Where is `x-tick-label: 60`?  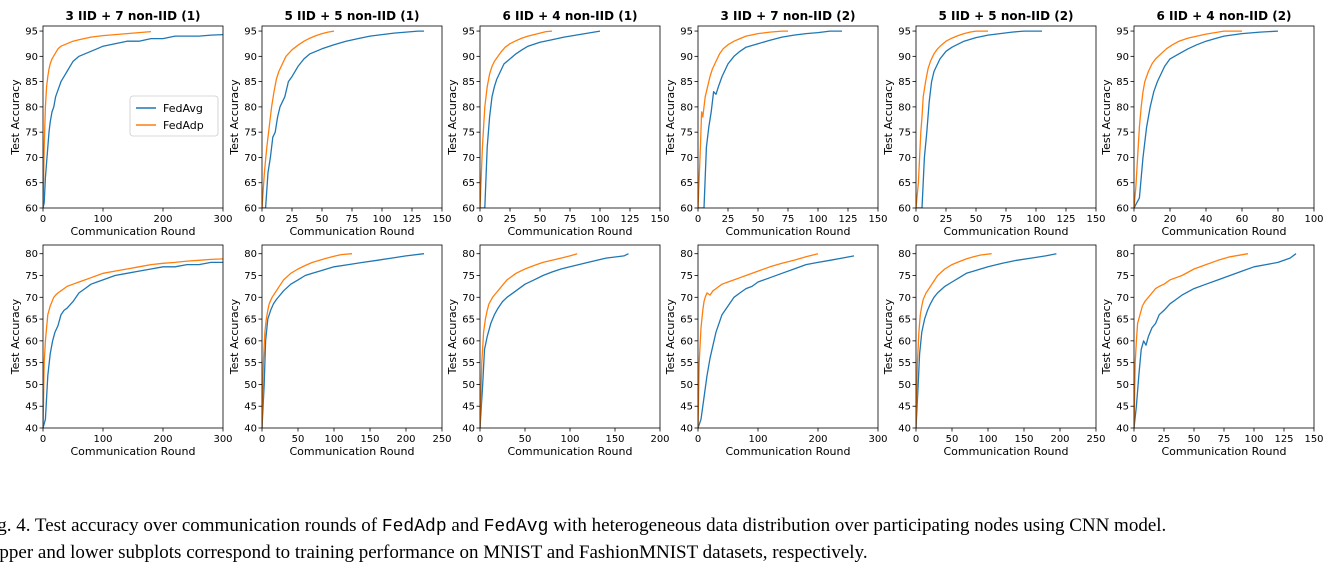
x-tick-label: 60 is located at coordinates (1242, 219).